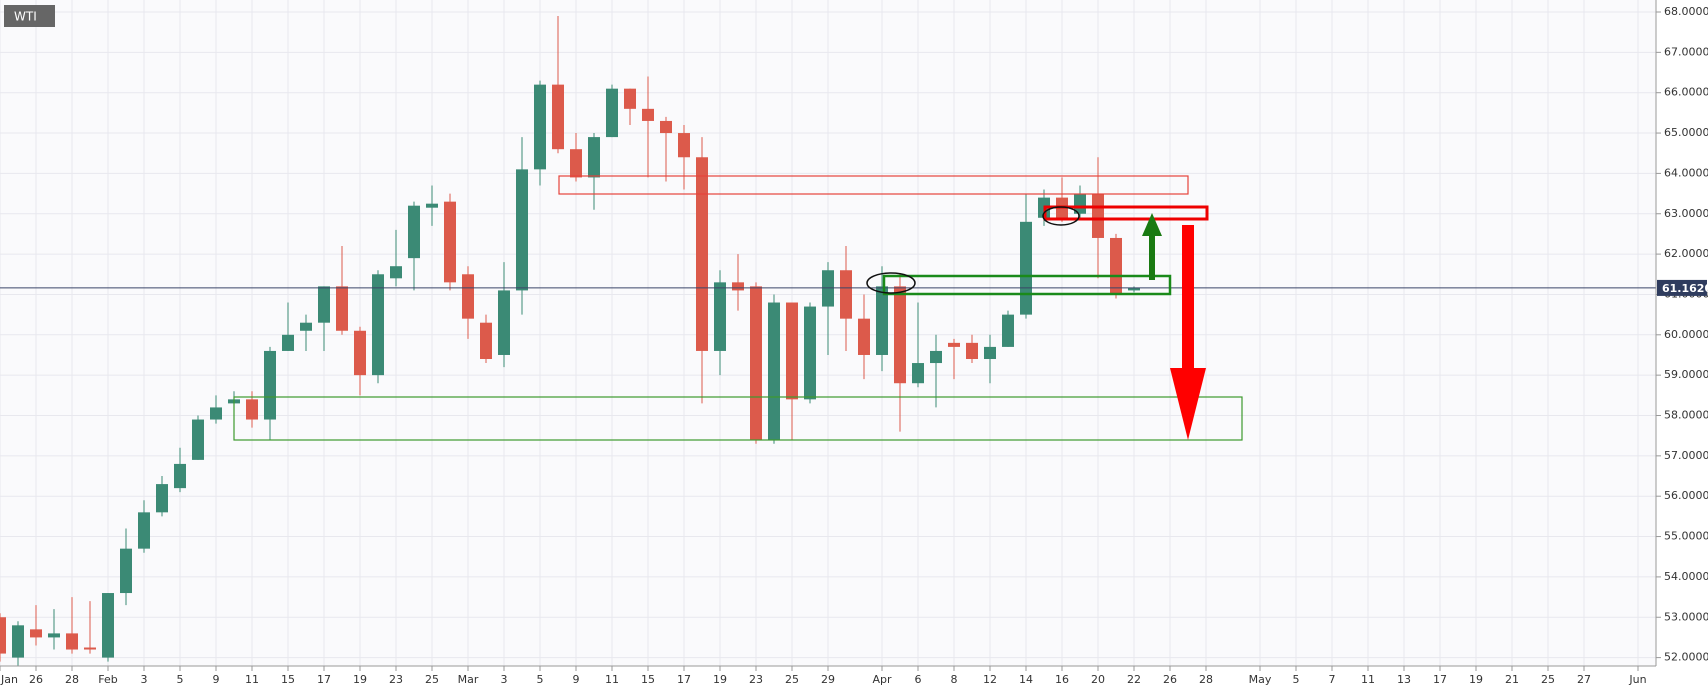 This screenshot has height=688, width=1708. I want to click on current-price-badge, so click(1682, 287).